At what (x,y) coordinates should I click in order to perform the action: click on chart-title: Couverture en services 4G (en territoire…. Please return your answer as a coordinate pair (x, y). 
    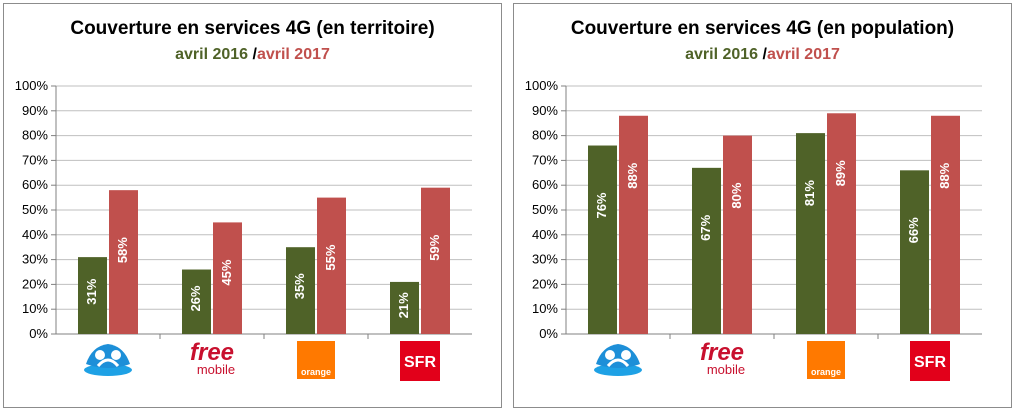
    Looking at the image, I should click on (252, 28).